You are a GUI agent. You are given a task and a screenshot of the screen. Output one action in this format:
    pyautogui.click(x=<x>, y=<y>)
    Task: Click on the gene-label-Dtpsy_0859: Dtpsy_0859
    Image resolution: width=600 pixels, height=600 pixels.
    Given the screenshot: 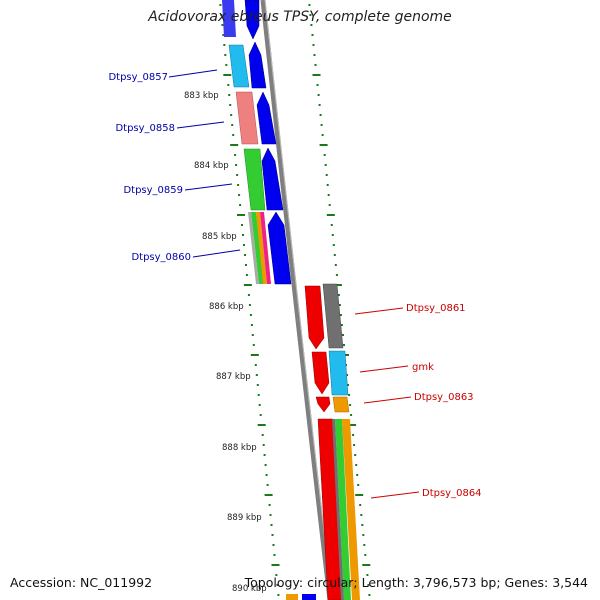 What is the action you would take?
    pyautogui.click(x=153, y=190)
    